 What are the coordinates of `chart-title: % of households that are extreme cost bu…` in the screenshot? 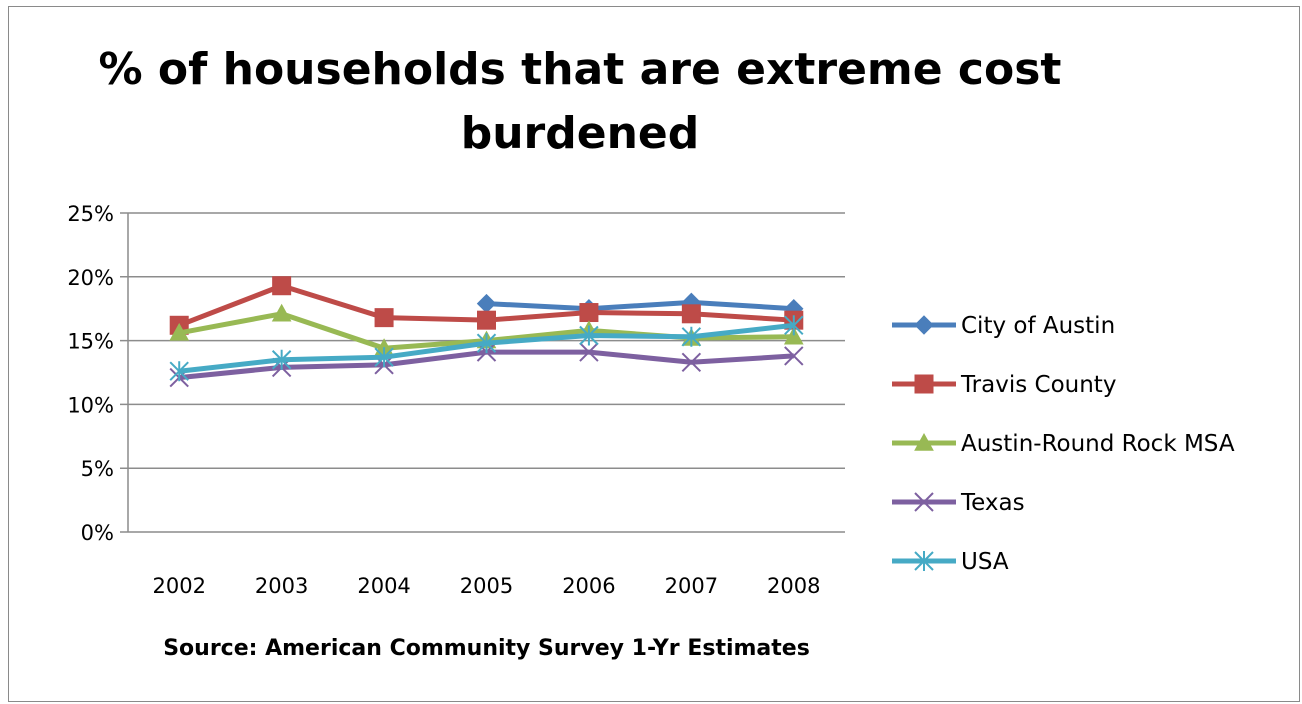 It's located at (580, 101).